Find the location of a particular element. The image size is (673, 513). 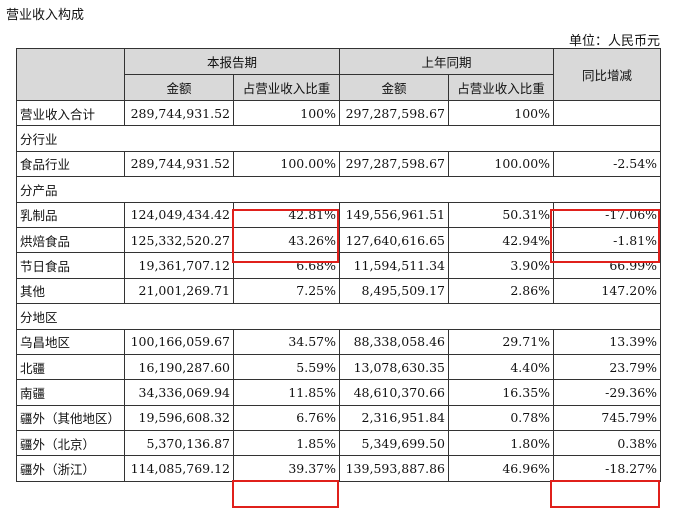

cell-cur-ratio: 11.85% is located at coordinates (286, 392).